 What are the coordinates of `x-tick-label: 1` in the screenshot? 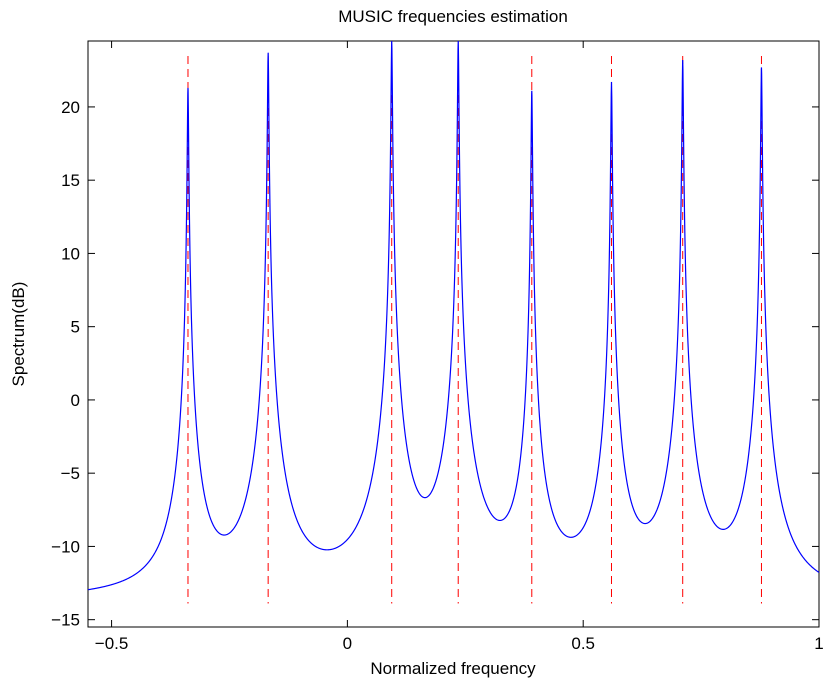 It's located at (818, 643).